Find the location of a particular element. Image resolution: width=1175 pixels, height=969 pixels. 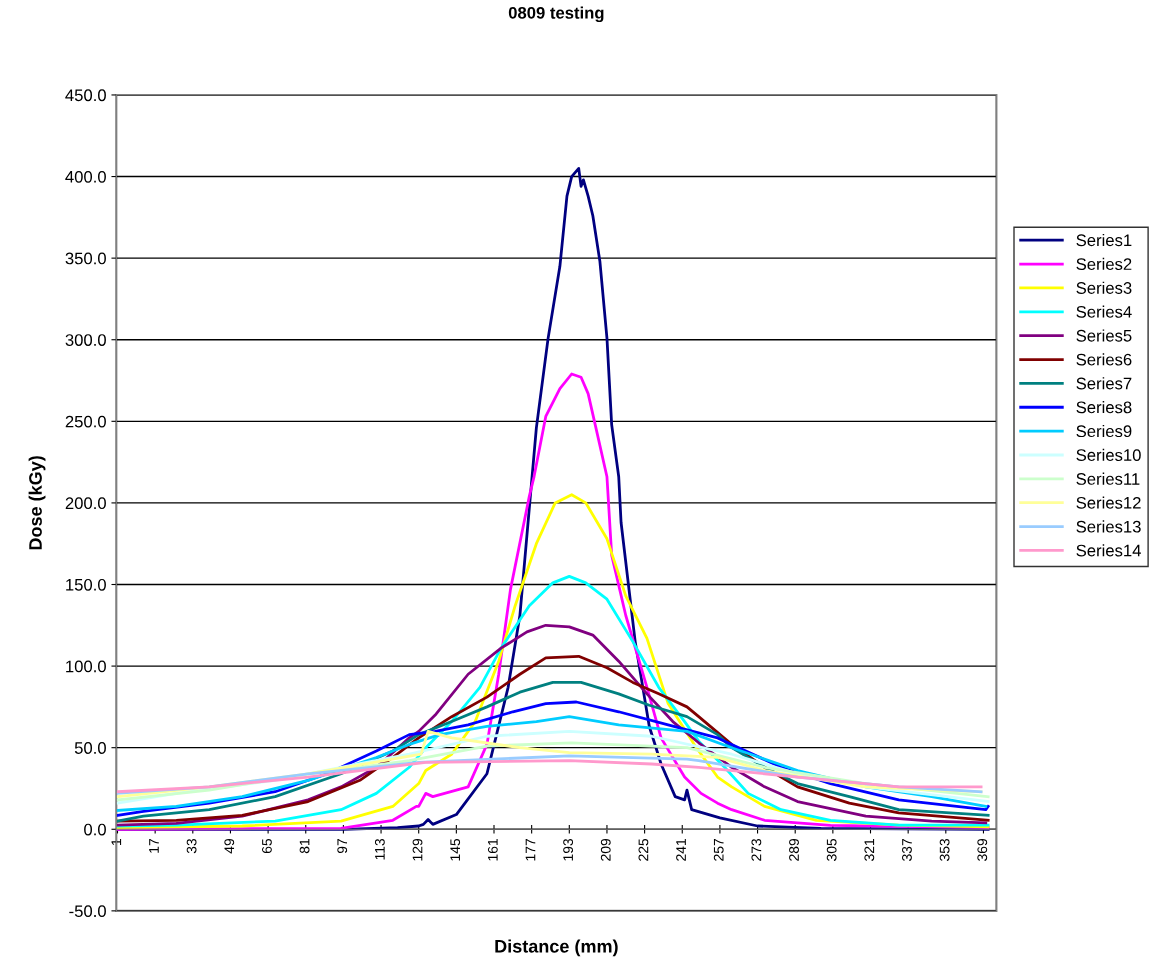

y-tick-label: -50.0 is located at coordinates (87, 911).